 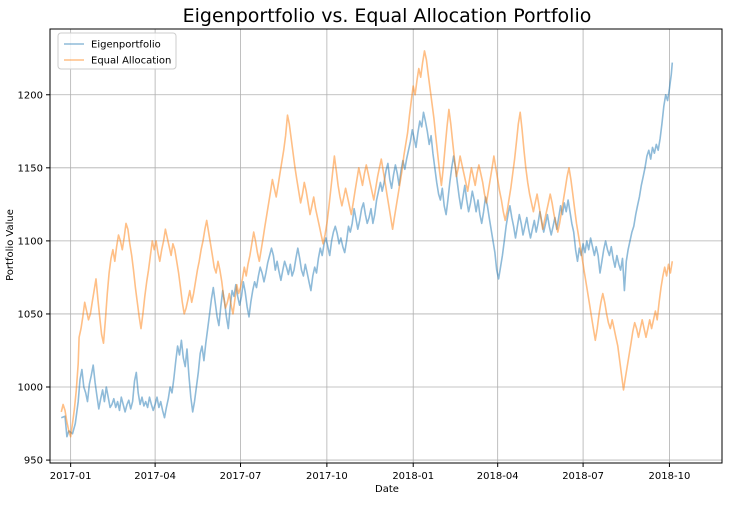 I want to click on legend: Eigenportfolio Equal Allocation, so click(x=117, y=51).